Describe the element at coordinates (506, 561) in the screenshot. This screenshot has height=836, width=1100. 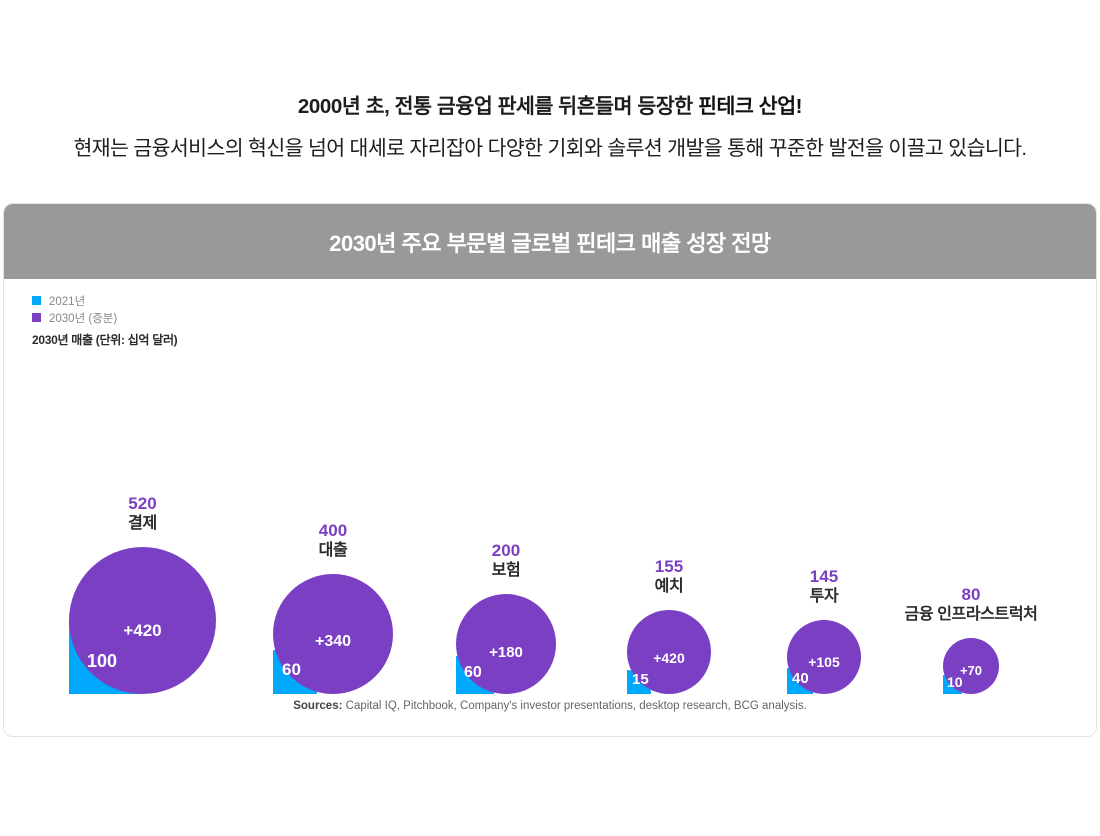
I see `bubble-caption: 200 보험` at that location.